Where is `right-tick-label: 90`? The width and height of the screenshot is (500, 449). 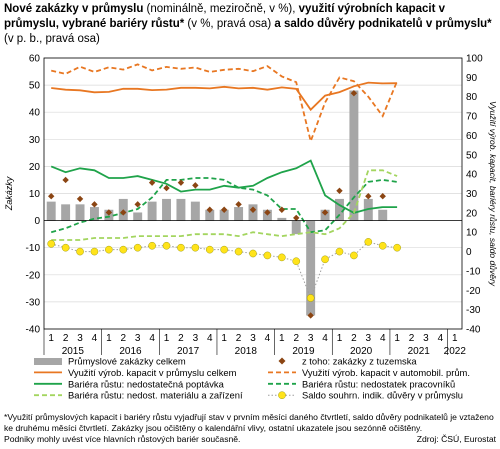
right-tick-label: 90 is located at coordinates (472, 78).